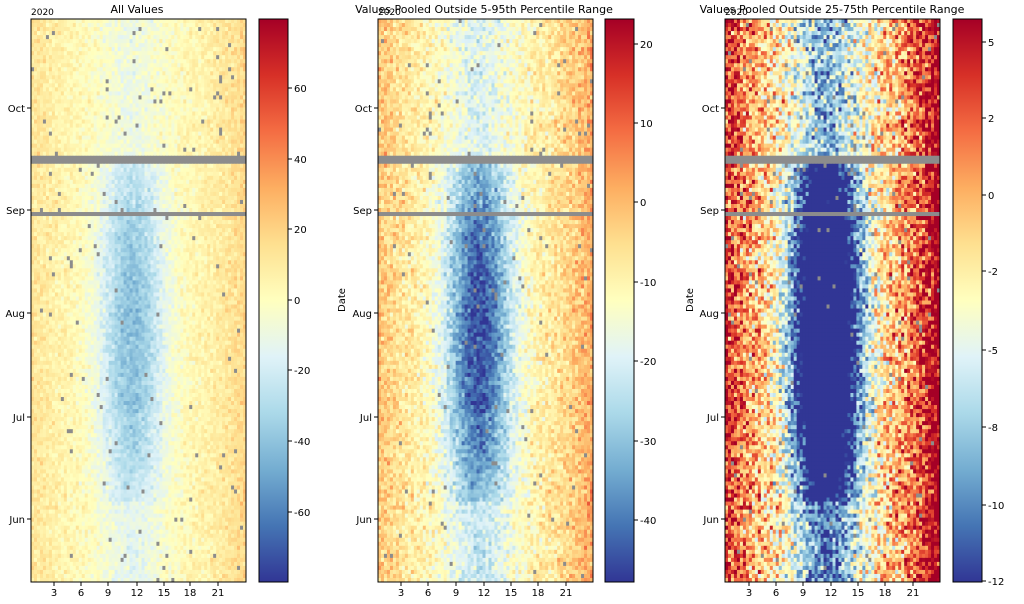 The image size is (1024, 604). I want to click on panel-1-title: All Values, so click(136, 9).